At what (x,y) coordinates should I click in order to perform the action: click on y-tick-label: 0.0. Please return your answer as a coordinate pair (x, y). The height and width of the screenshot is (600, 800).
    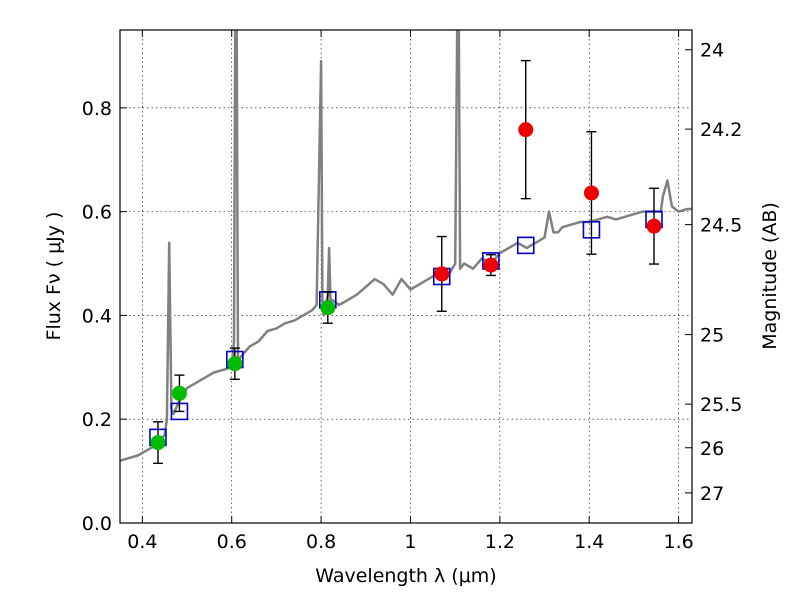
    Looking at the image, I should click on (97, 524).